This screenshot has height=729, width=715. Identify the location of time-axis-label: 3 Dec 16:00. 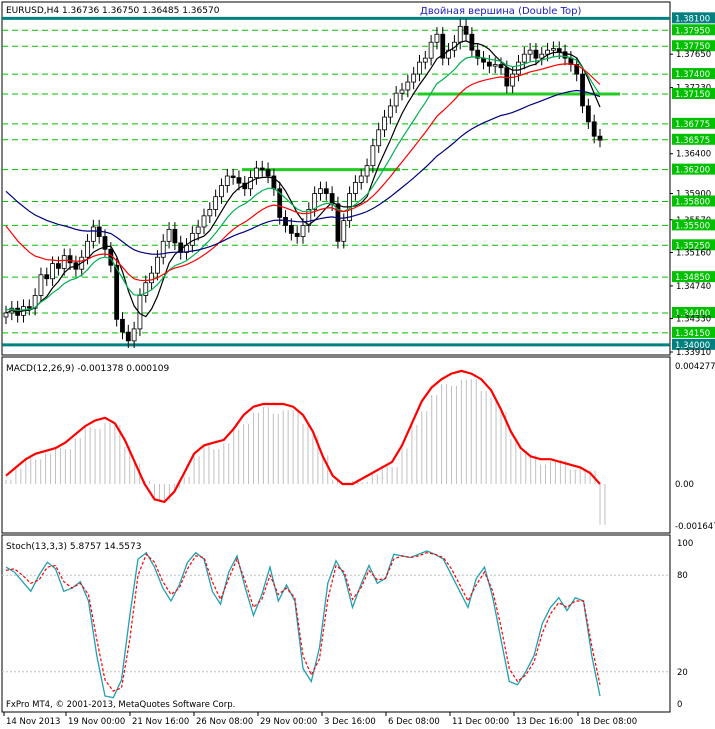
(350, 722).